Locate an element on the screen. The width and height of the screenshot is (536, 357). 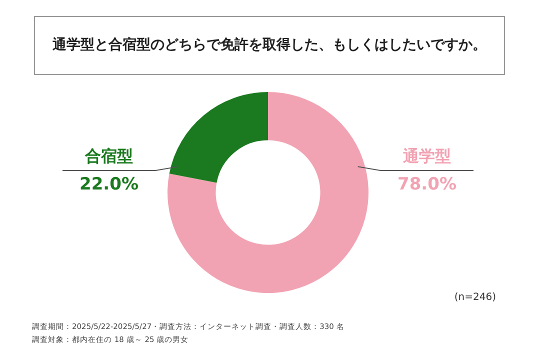
chart-title: 通学型と合宿型のどちらで免許を取得した、もしくはしたいですか。 is located at coordinates (269, 45).